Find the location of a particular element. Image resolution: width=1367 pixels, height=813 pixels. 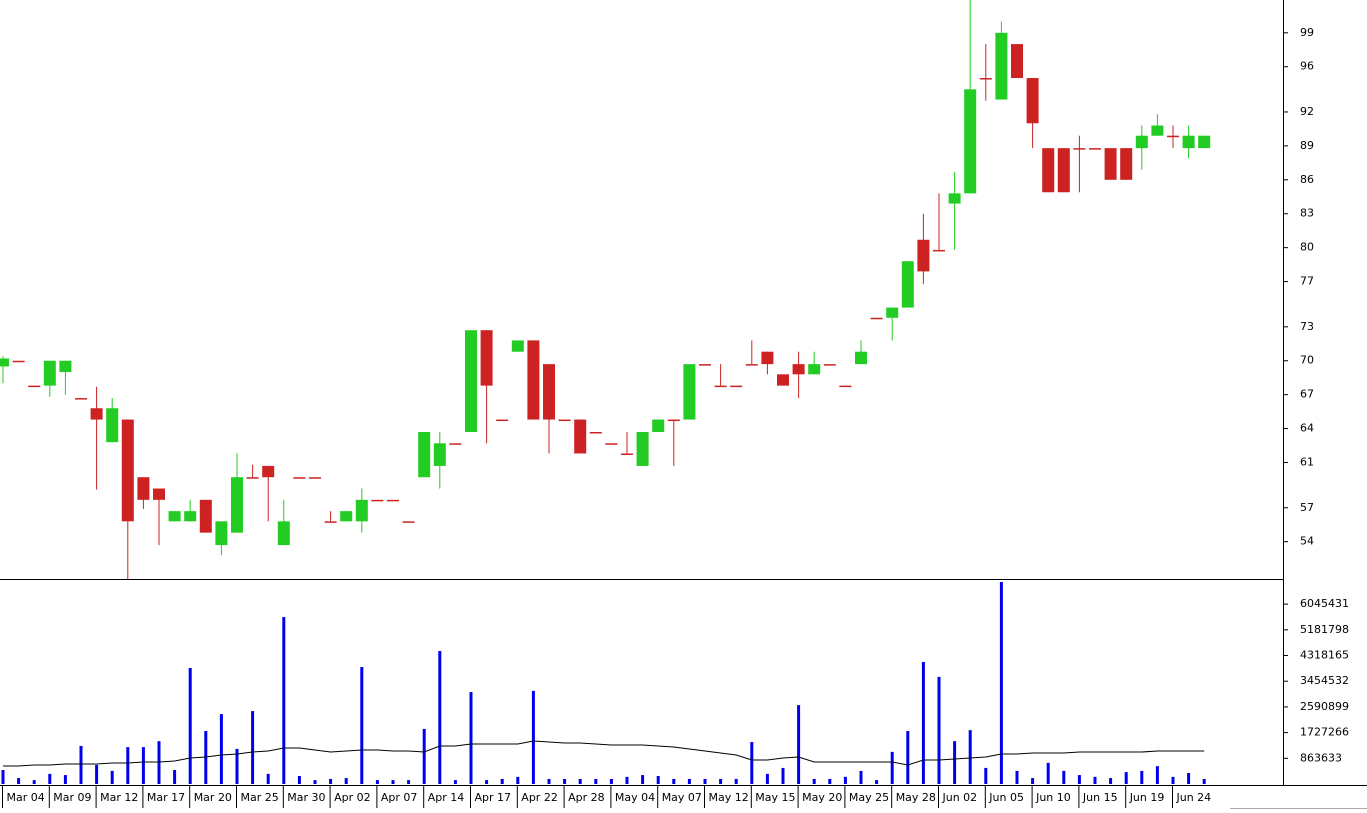

y-tick-label: 92 is located at coordinates (1307, 111).